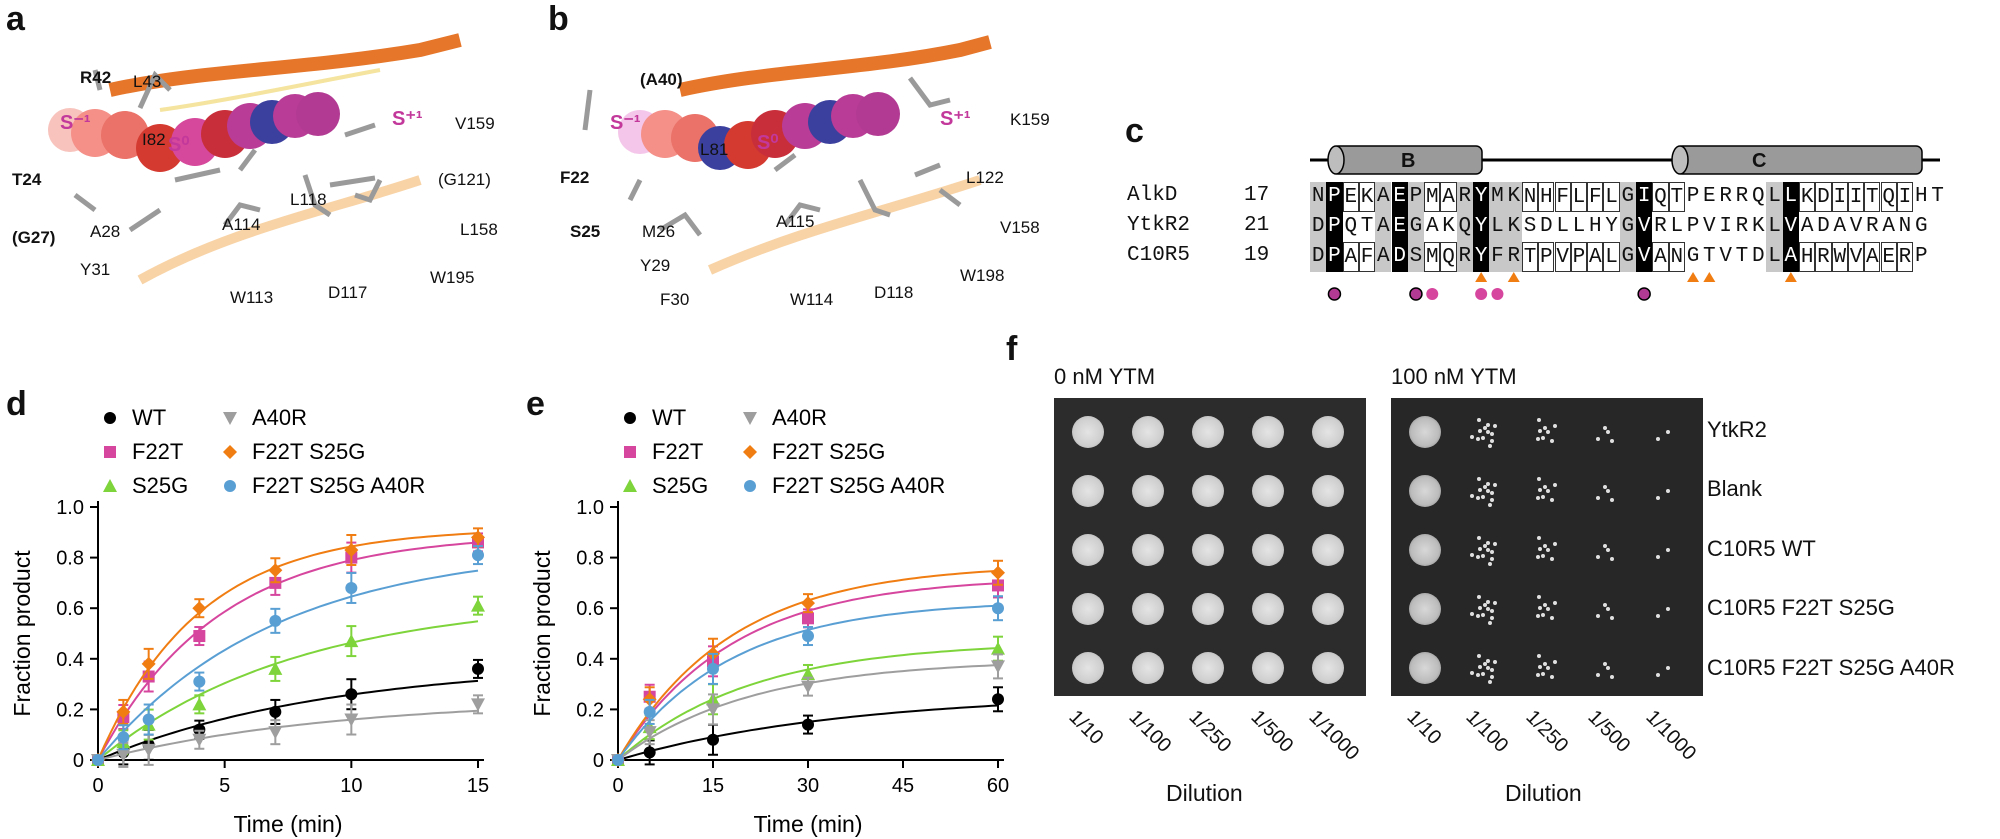 The width and height of the screenshot is (2000, 839). Describe the element at coordinates (1735, 488) in the screenshot. I see `row-label-1: Blank` at that location.